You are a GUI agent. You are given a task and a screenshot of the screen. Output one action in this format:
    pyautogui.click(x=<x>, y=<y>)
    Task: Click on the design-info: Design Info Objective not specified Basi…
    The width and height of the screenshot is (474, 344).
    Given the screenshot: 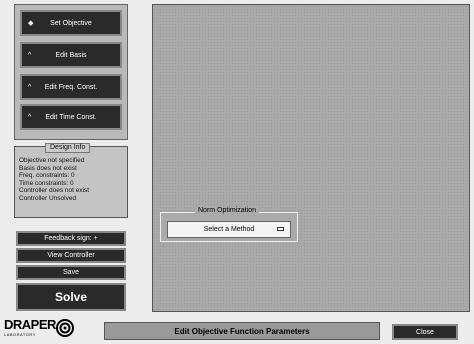 What is the action you would take?
    pyautogui.click(x=71, y=180)
    